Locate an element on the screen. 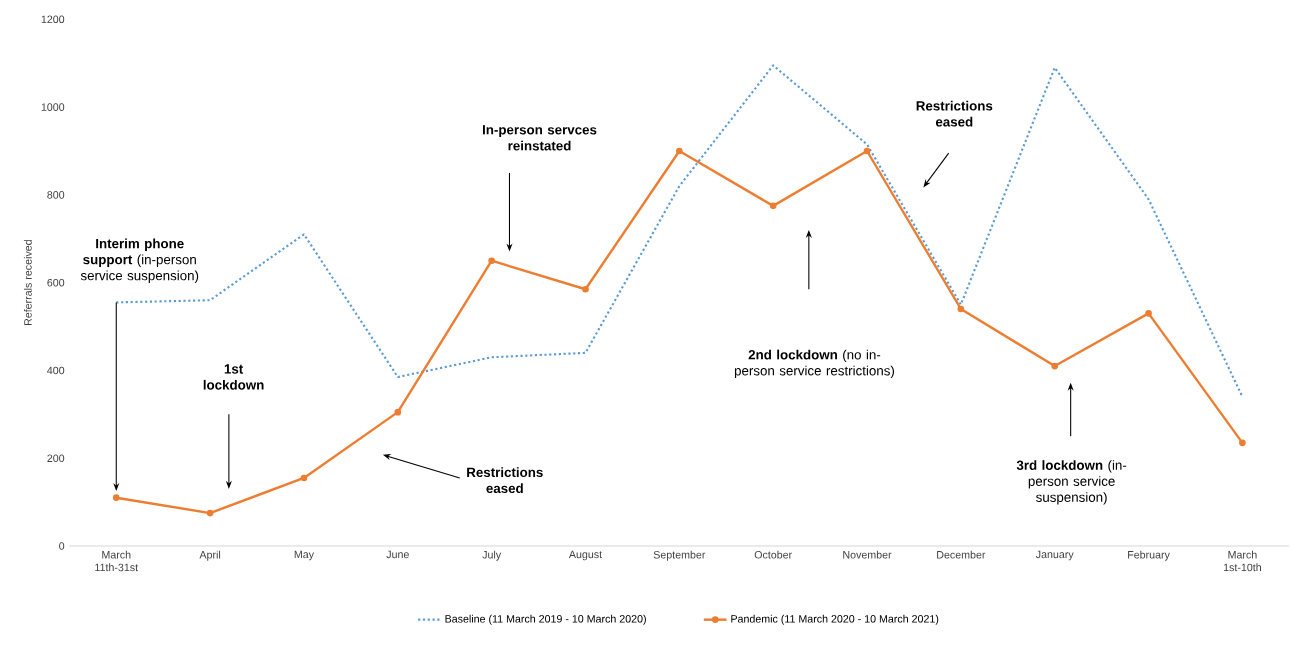  annotation: Interim phone support (in-person service suspension) is located at coordinates (139, 260).